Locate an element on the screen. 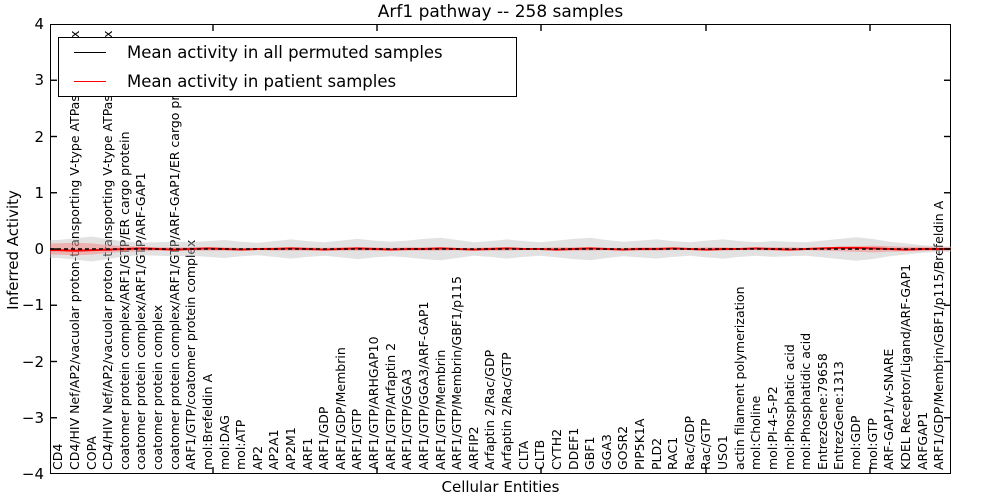 The width and height of the screenshot is (1000, 500). legend-item-patient: Mean activity in patient samples is located at coordinates (287, 81).